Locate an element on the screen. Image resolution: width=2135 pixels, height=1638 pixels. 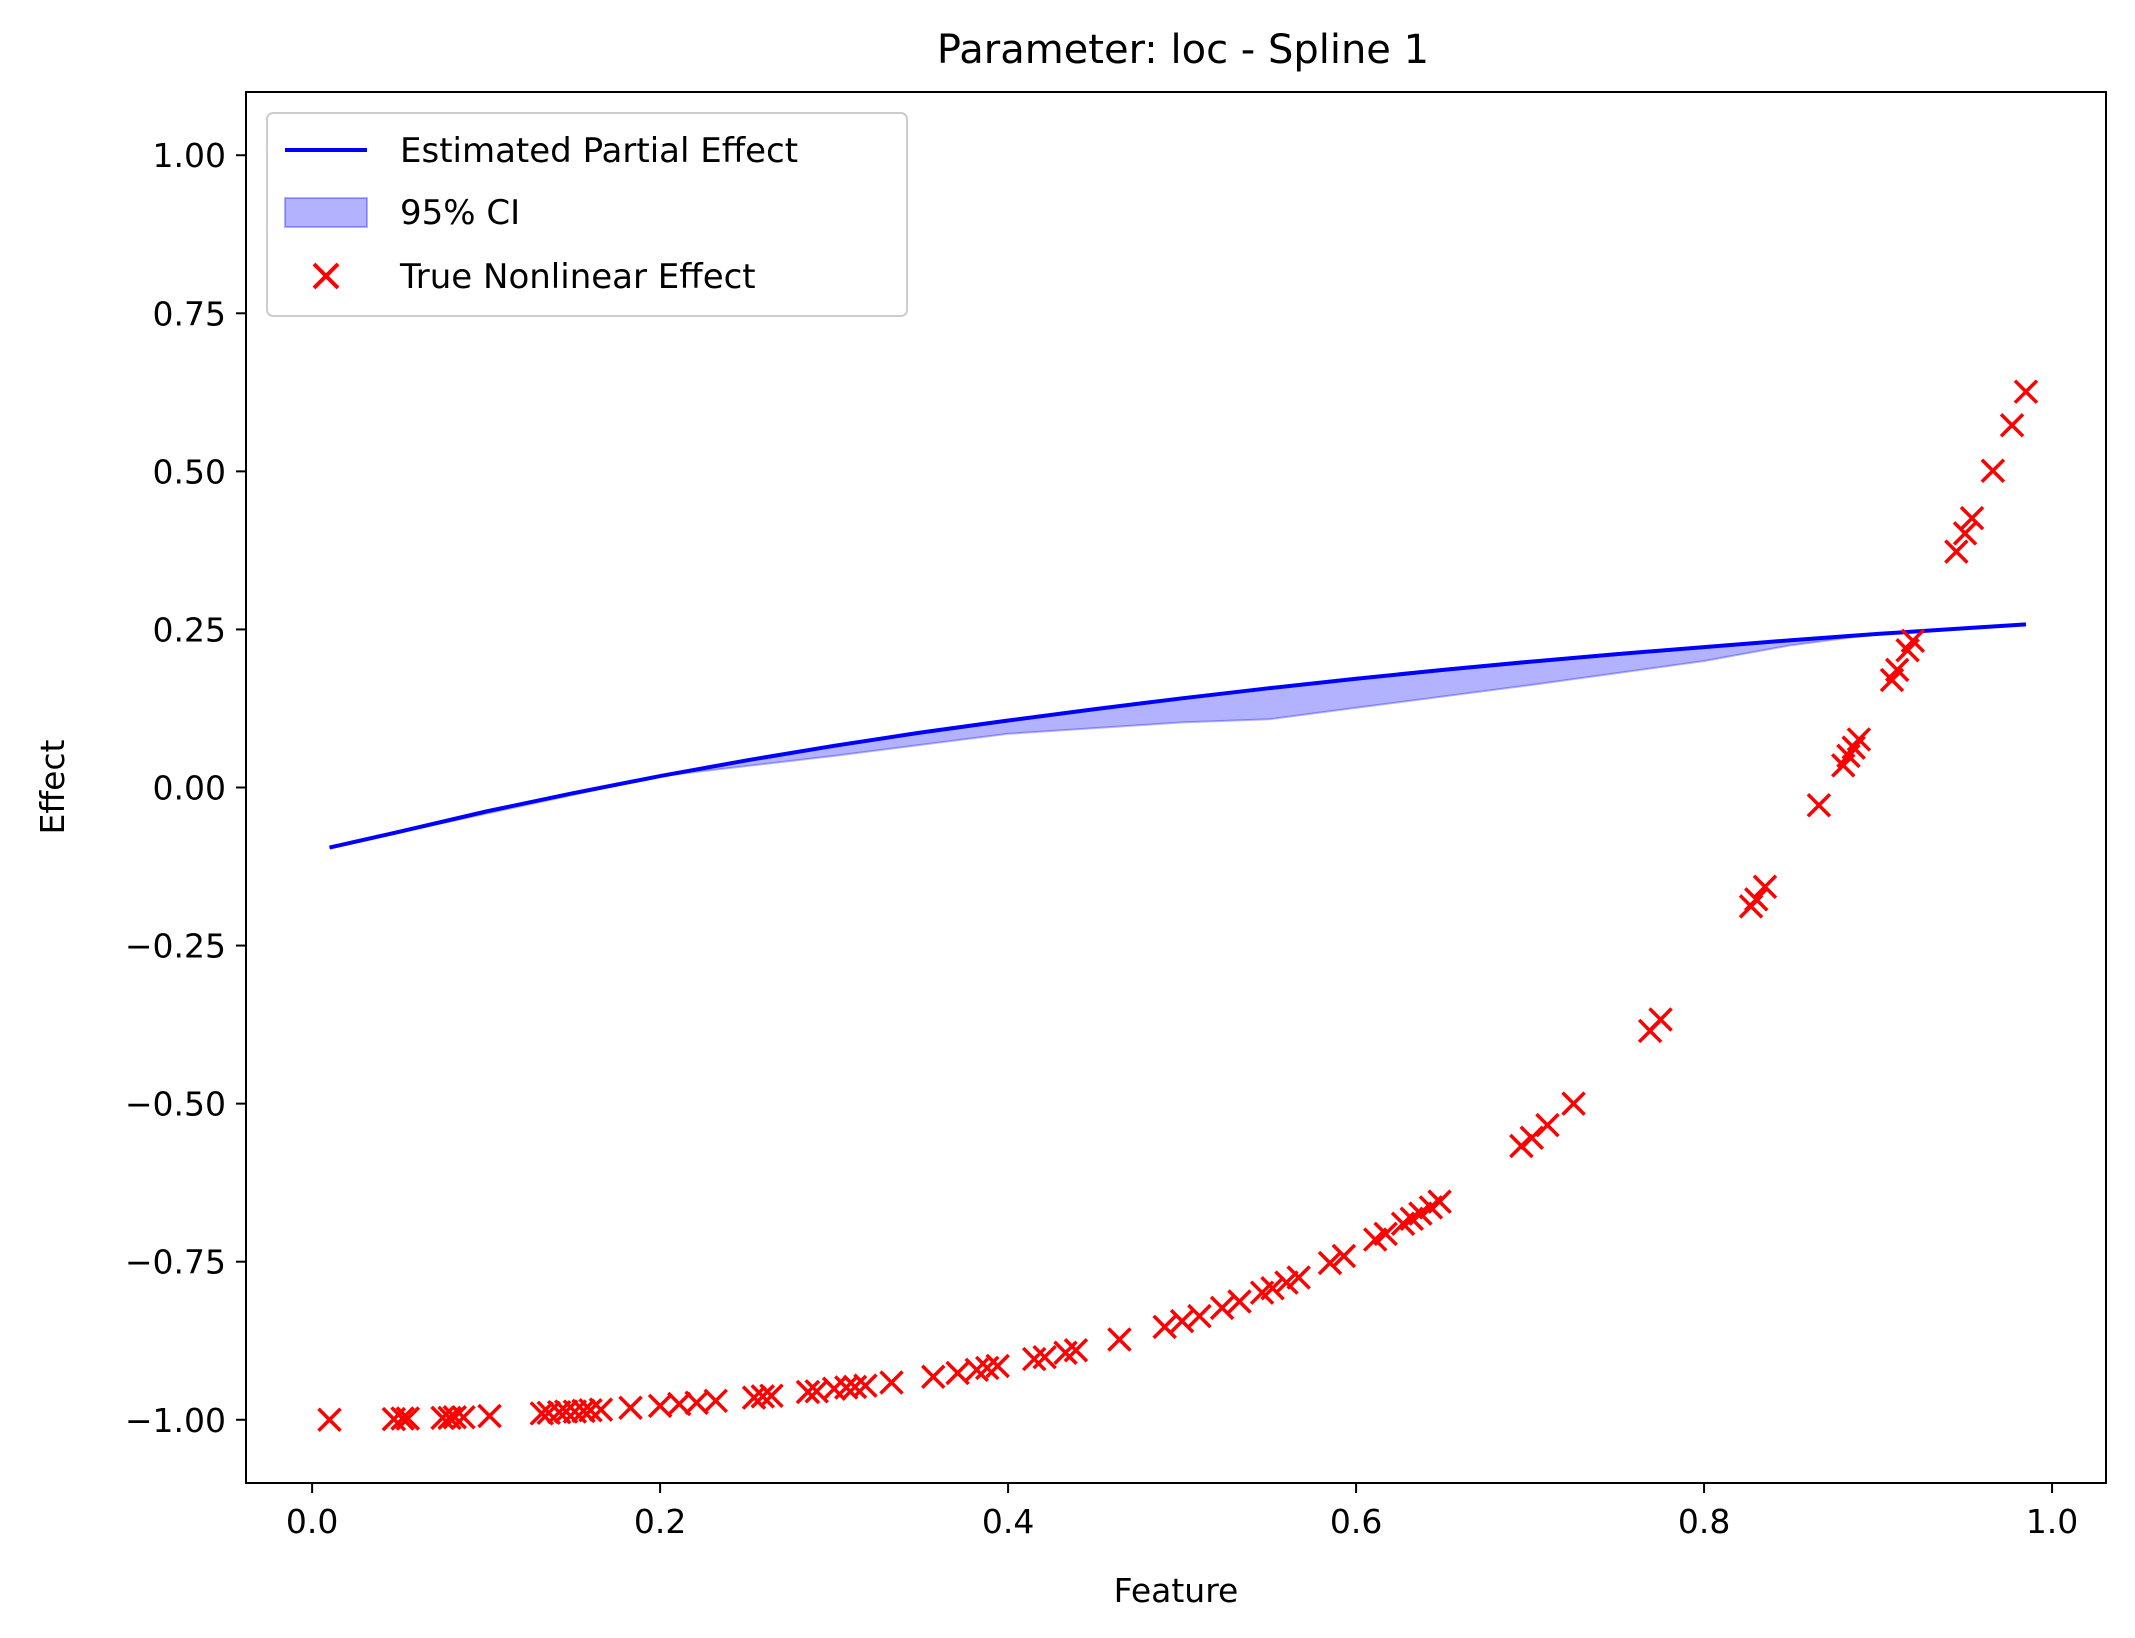
y-tick-label: −0.75 is located at coordinates (175, 1262).